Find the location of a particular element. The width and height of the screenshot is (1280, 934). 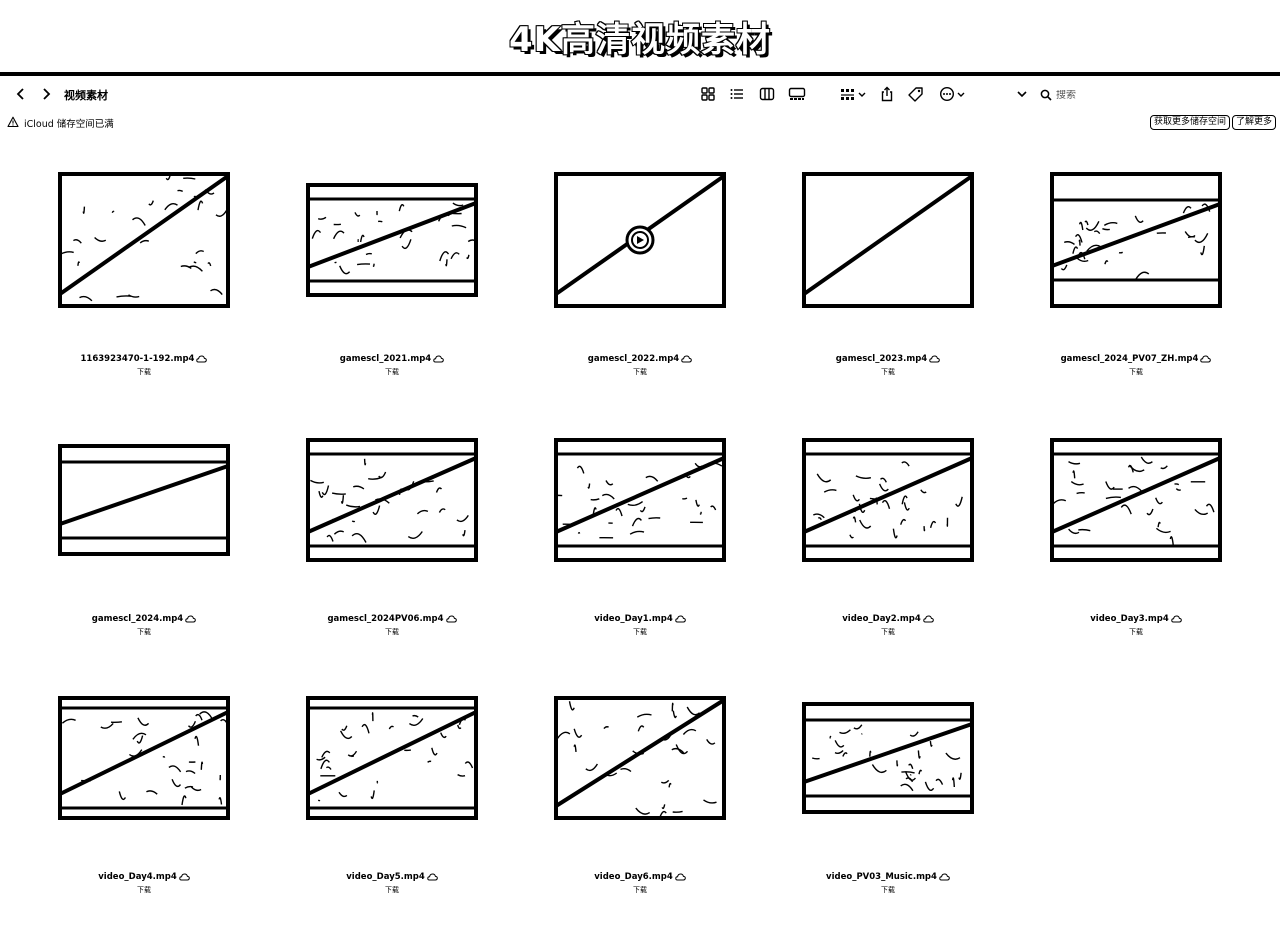

file-item: video_Day1.mp4 下载 is located at coordinates (640, 530).